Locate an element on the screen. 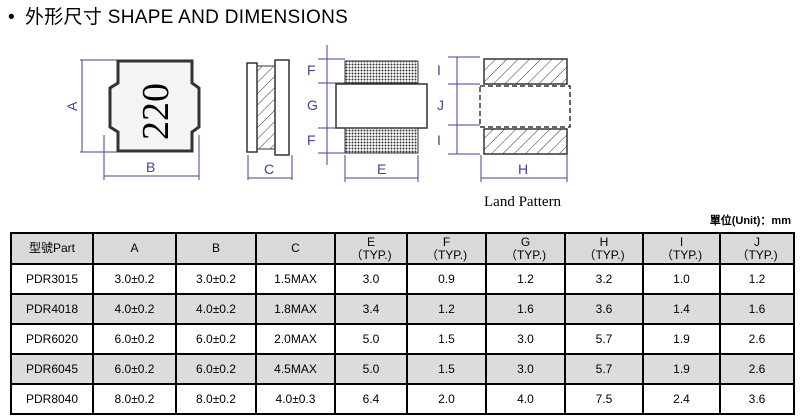  table-cell: 1.8MAX is located at coordinates (295, 309).